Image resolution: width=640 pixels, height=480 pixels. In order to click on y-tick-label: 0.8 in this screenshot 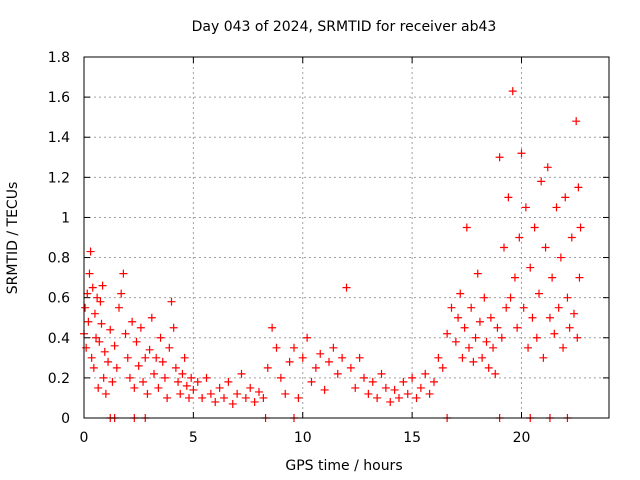, I will do `click(59, 259)`.